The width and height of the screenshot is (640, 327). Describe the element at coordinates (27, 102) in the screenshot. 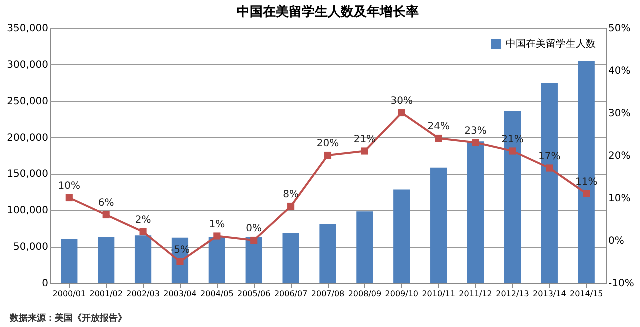

I see `y-tick-label: 250,000` at that location.